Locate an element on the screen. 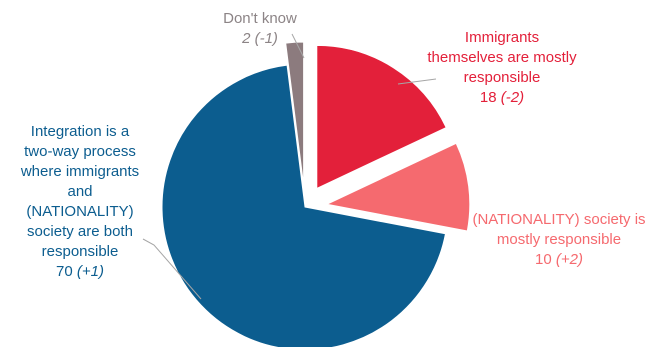 This screenshot has height=347, width=672. value-number: 10 is located at coordinates (543, 259).